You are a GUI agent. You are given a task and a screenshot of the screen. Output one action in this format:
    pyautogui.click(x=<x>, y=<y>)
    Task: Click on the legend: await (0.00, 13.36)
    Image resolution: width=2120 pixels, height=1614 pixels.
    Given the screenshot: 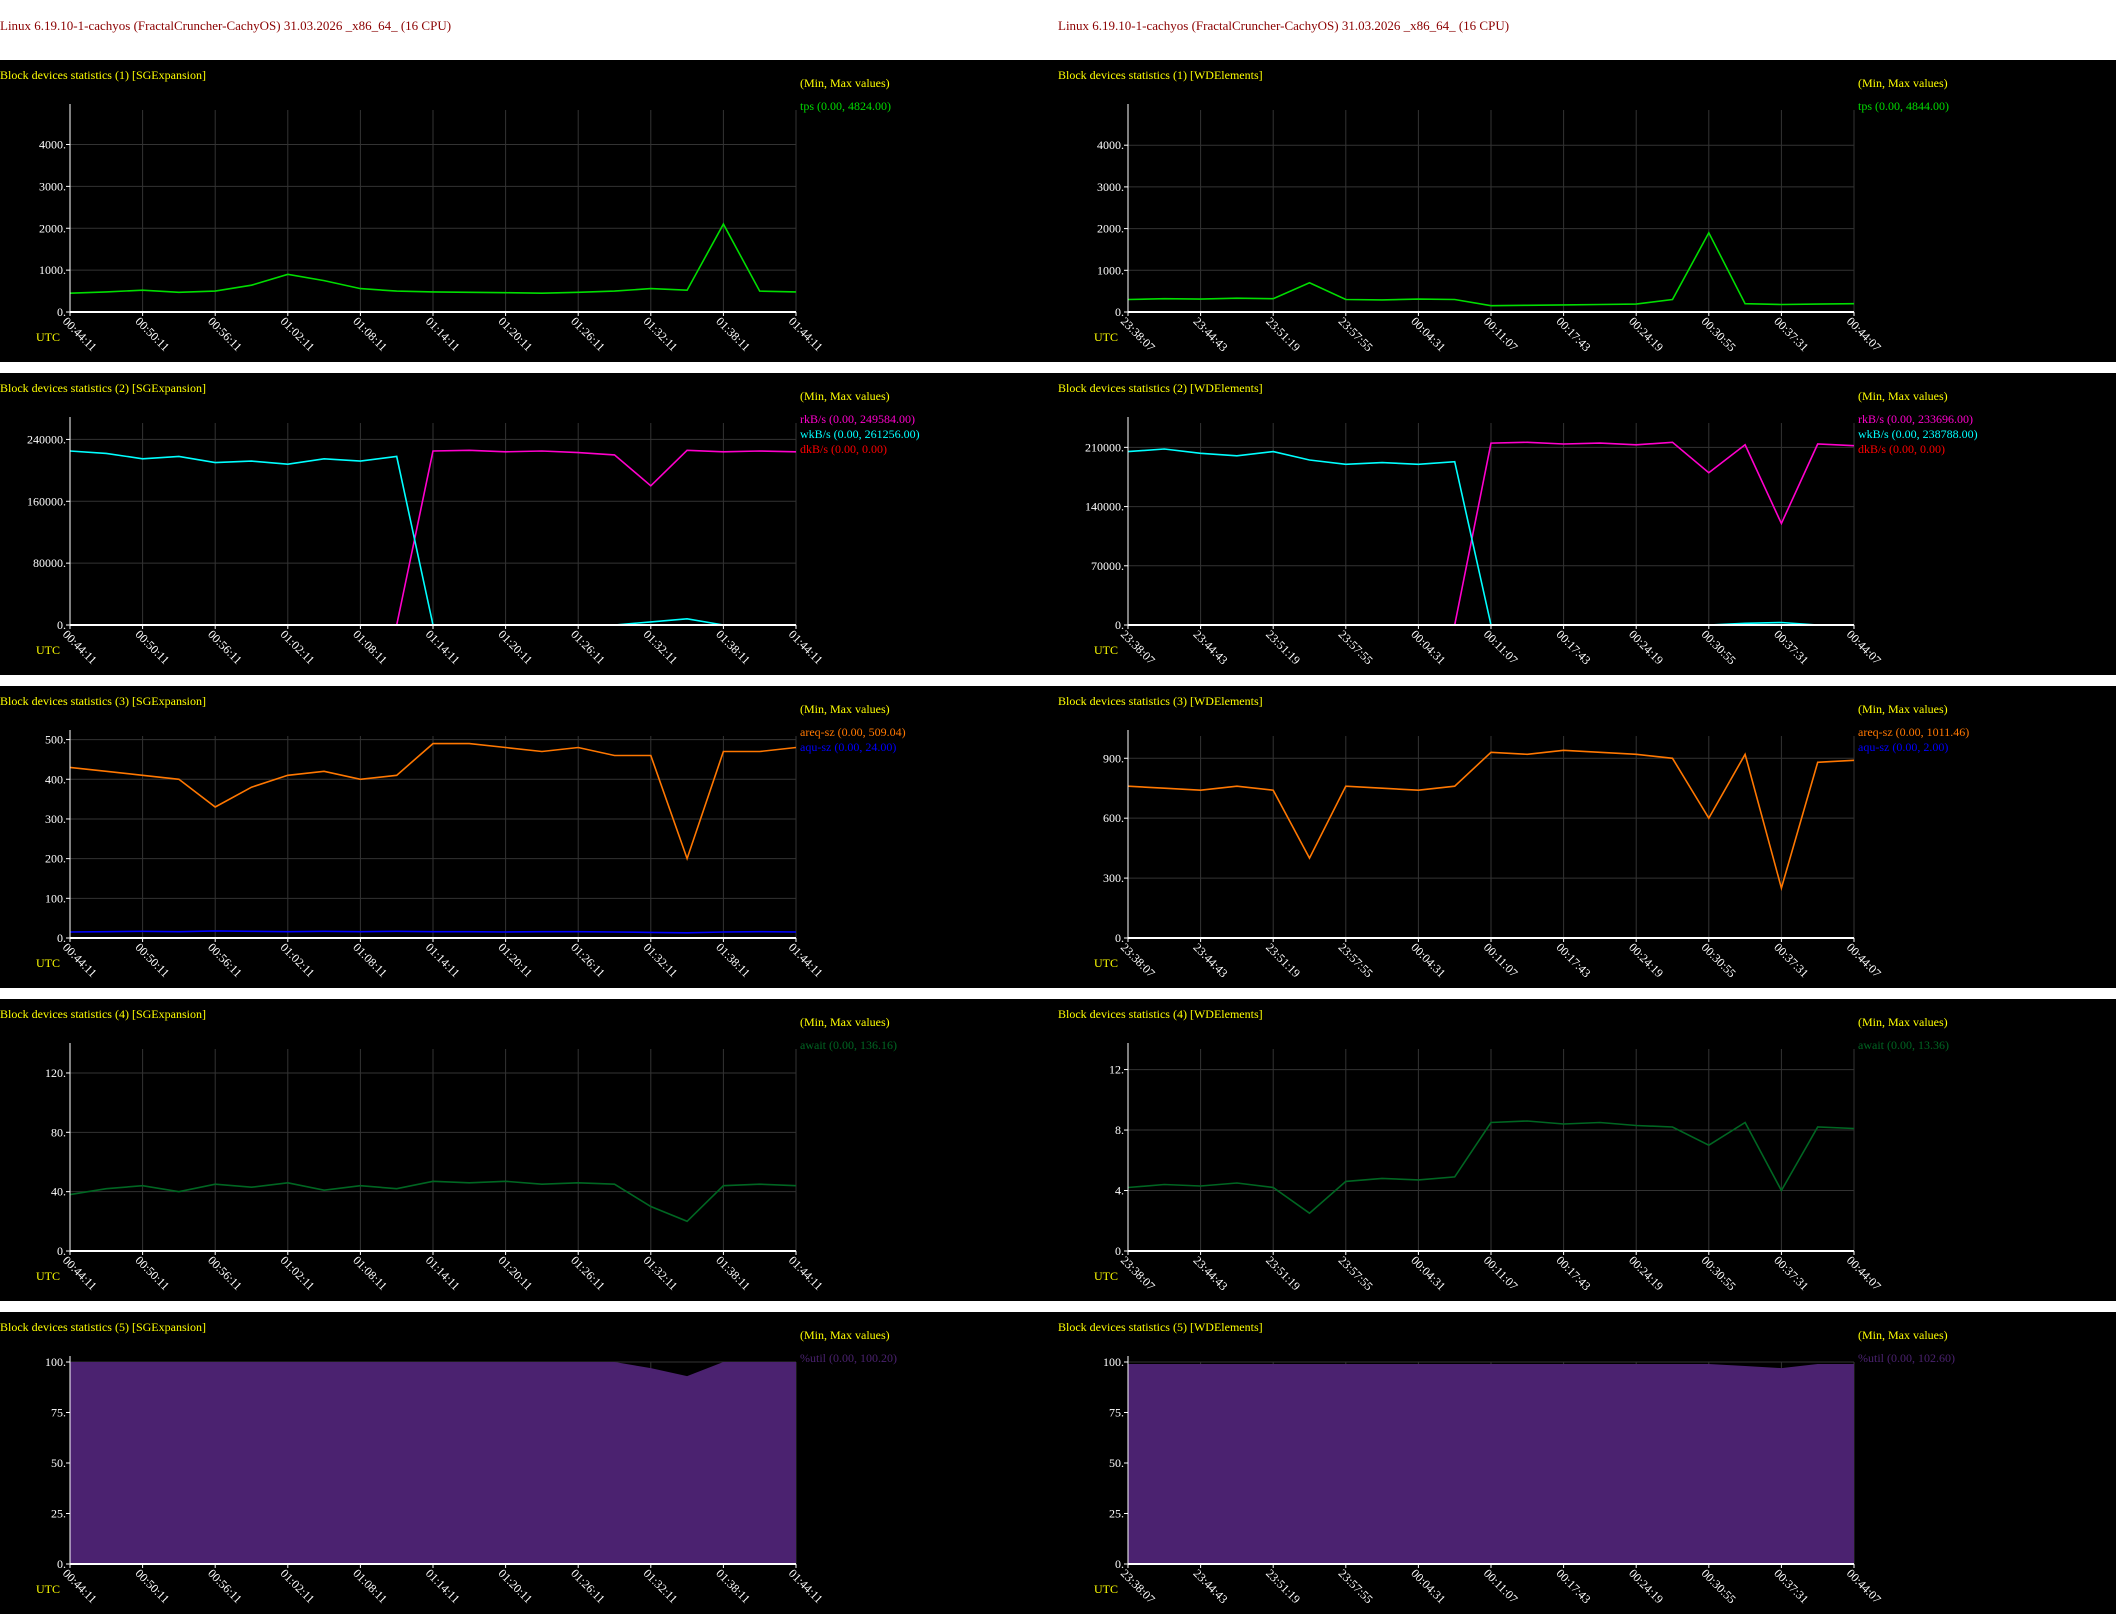 What is the action you would take?
    pyautogui.click(x=1903, y=1045)
    